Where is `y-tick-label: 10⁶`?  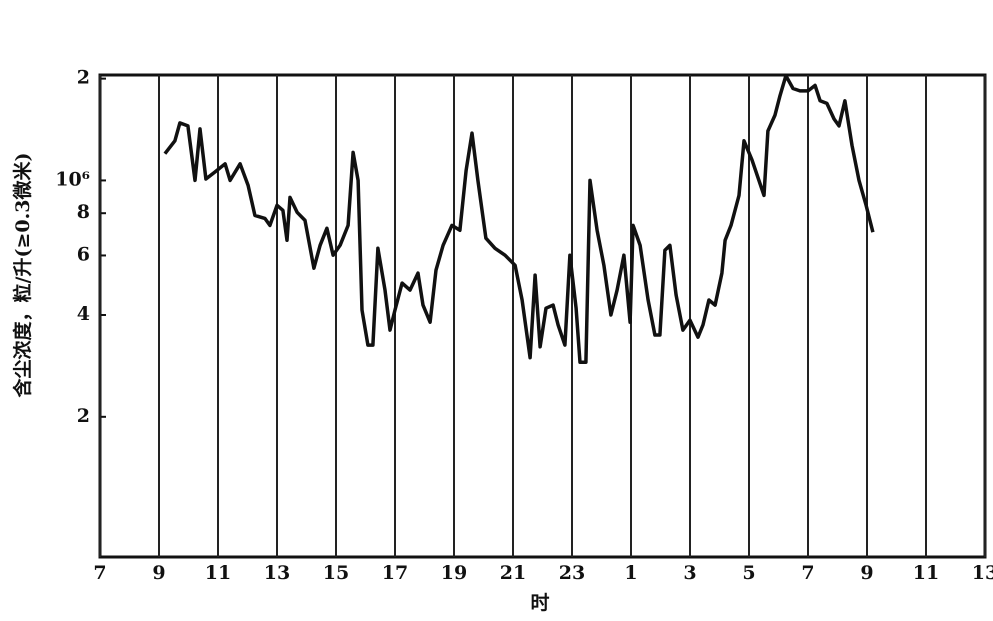 y-tick-label: 10⁶ is located at coordinates (72, 179).